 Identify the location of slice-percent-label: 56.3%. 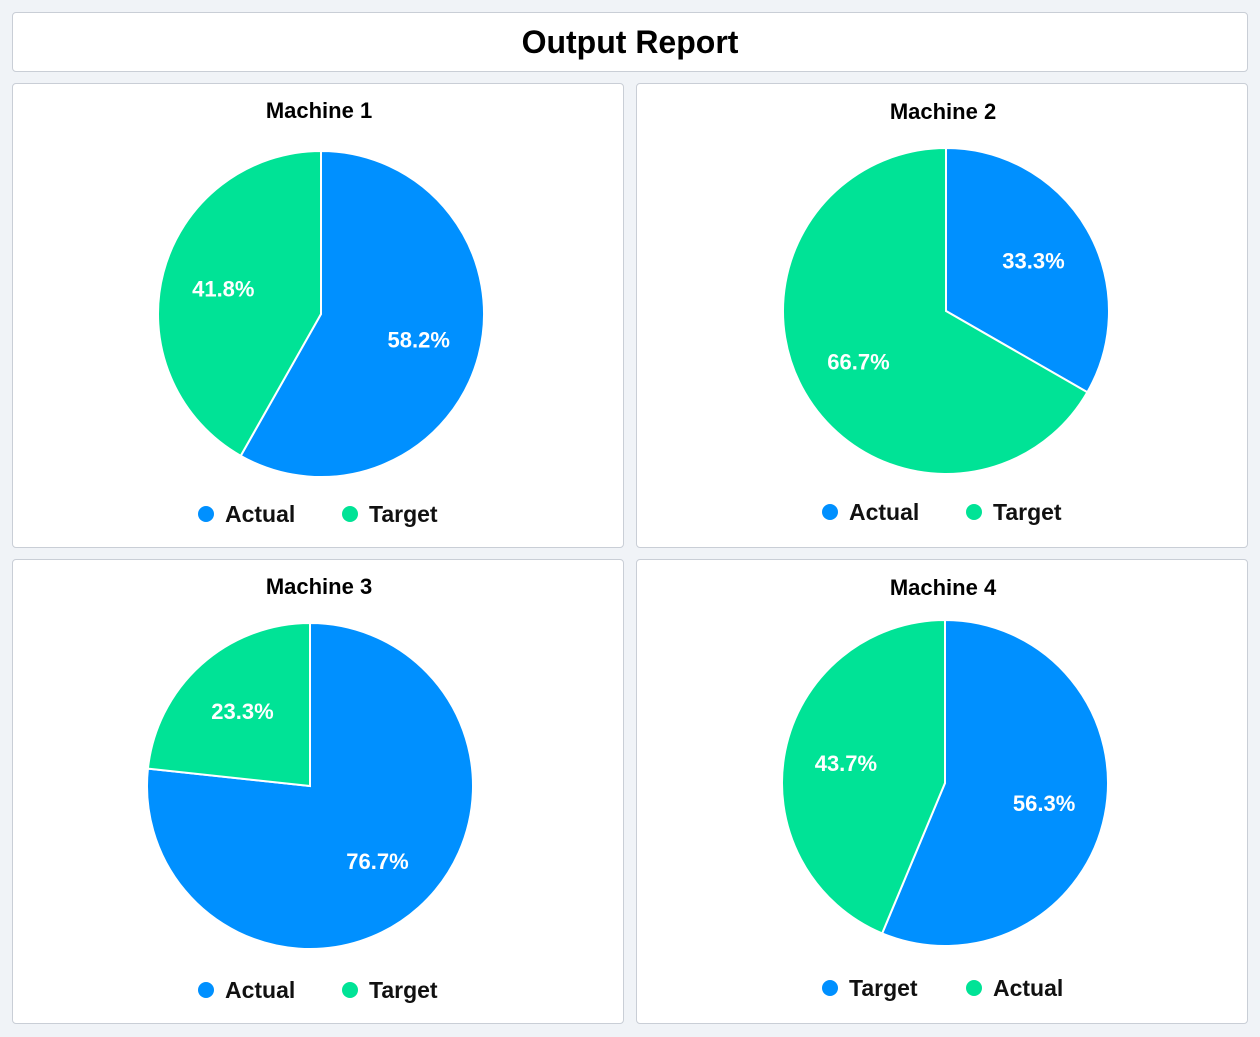
(1044, 803).